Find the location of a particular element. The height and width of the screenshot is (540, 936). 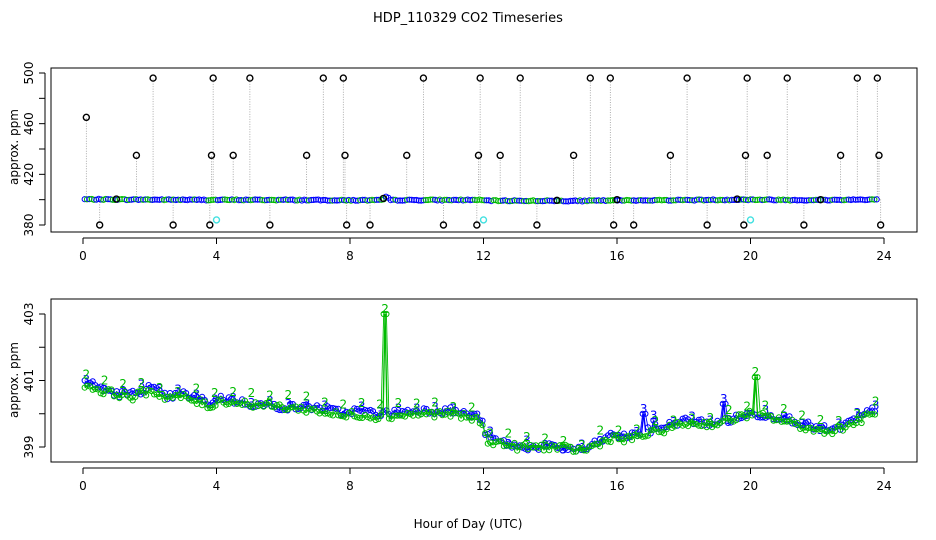

series-3-spike-label: 3 is located at coordinates (654, 415).